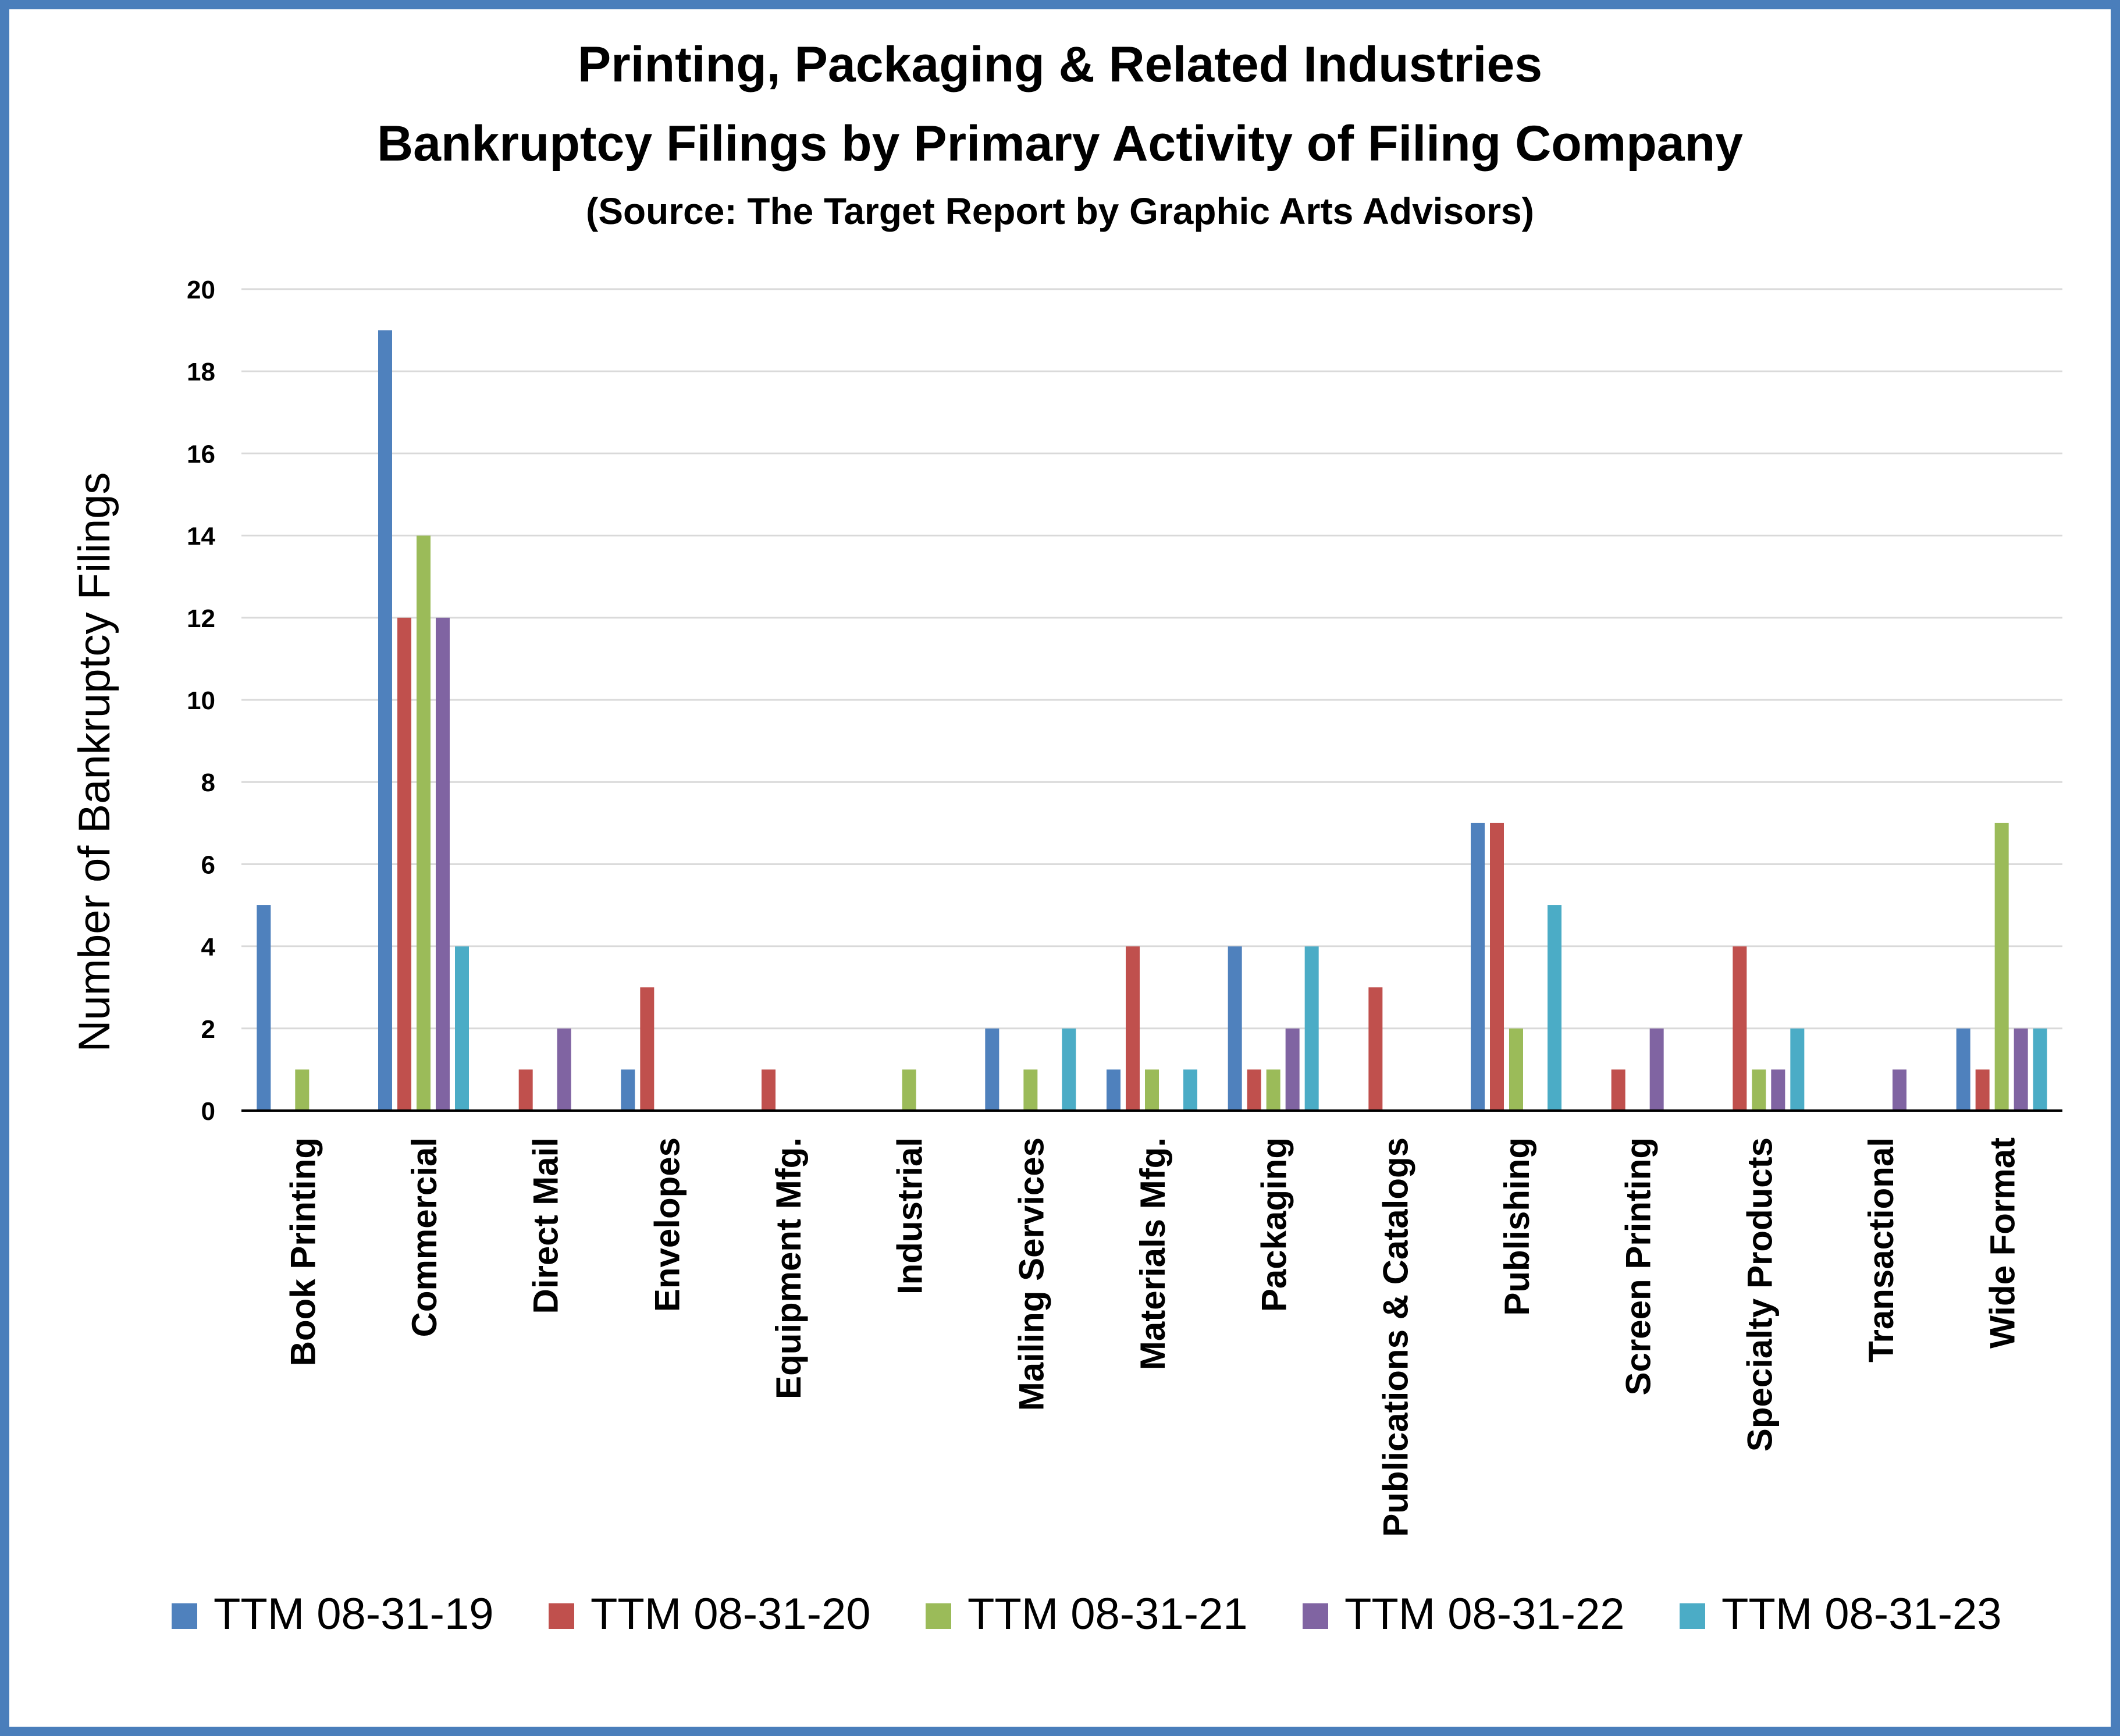  What do you see at coordinates (731, 1614) in the screenshot?
I see `legend-label: TTM 08-31-20` at bounding box center [731, 1614].